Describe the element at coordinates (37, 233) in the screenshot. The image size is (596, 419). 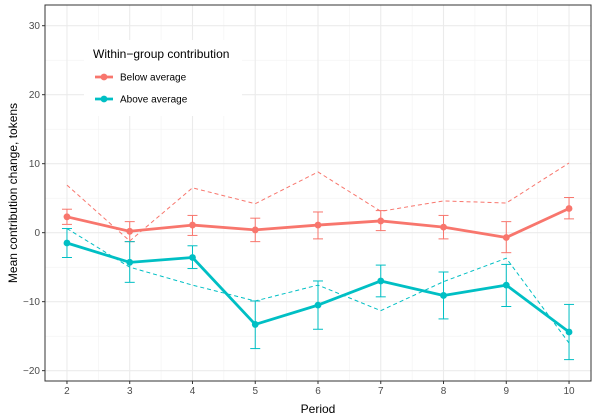
I see `y-tick-label: 0` at that location.